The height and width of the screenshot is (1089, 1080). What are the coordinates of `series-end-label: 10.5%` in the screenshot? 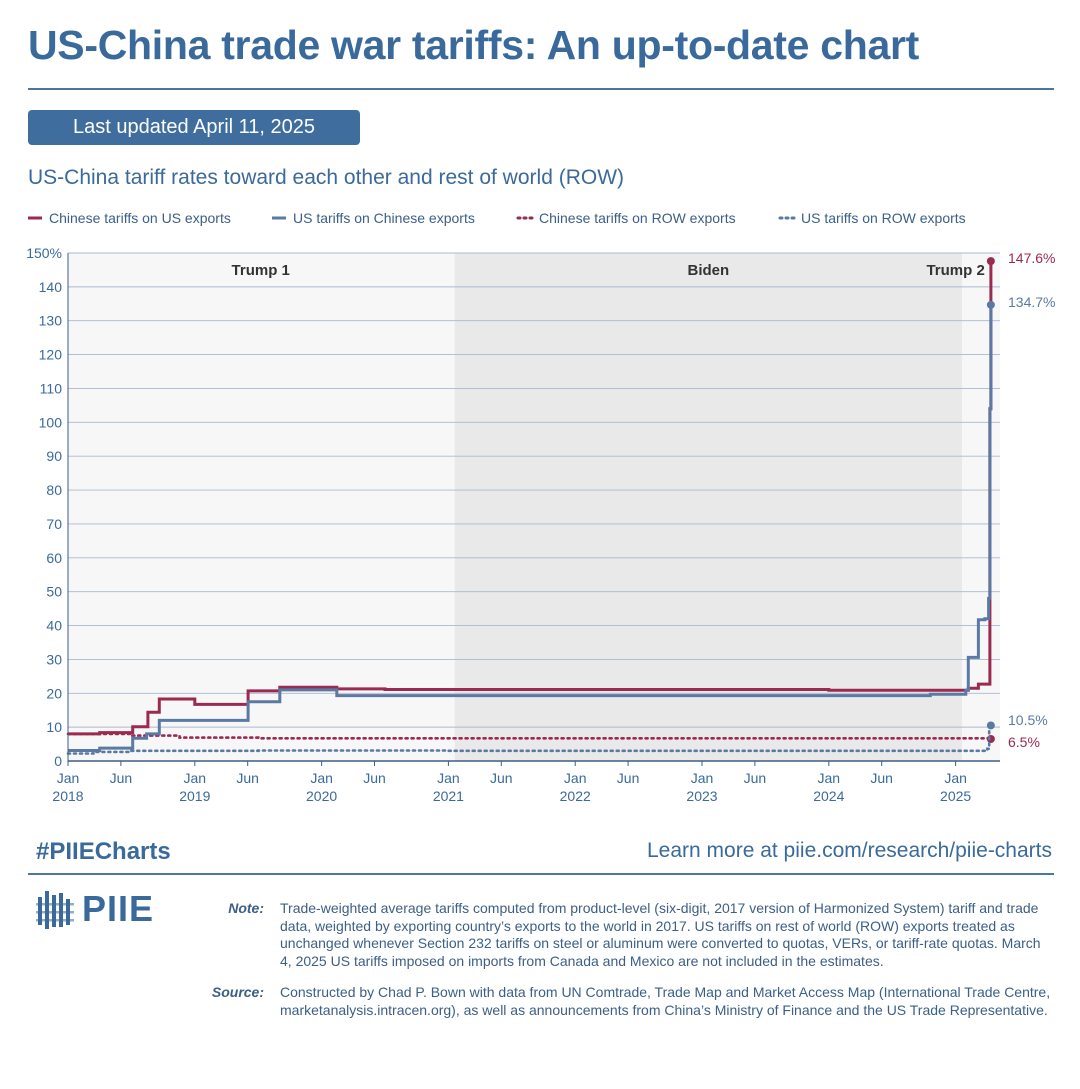 It's located at (1028, 720).